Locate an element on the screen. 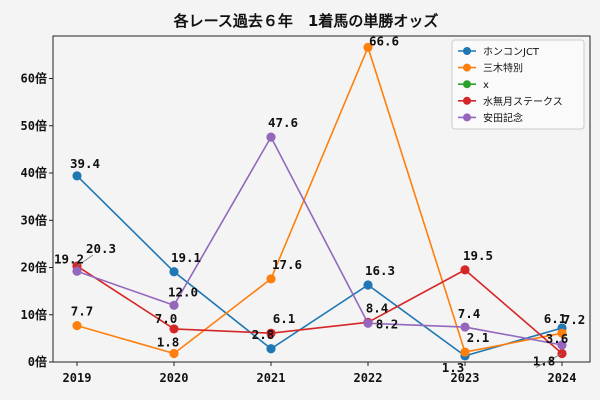  series-3-data-label: 8.4 is located at coordinates (377, 307).